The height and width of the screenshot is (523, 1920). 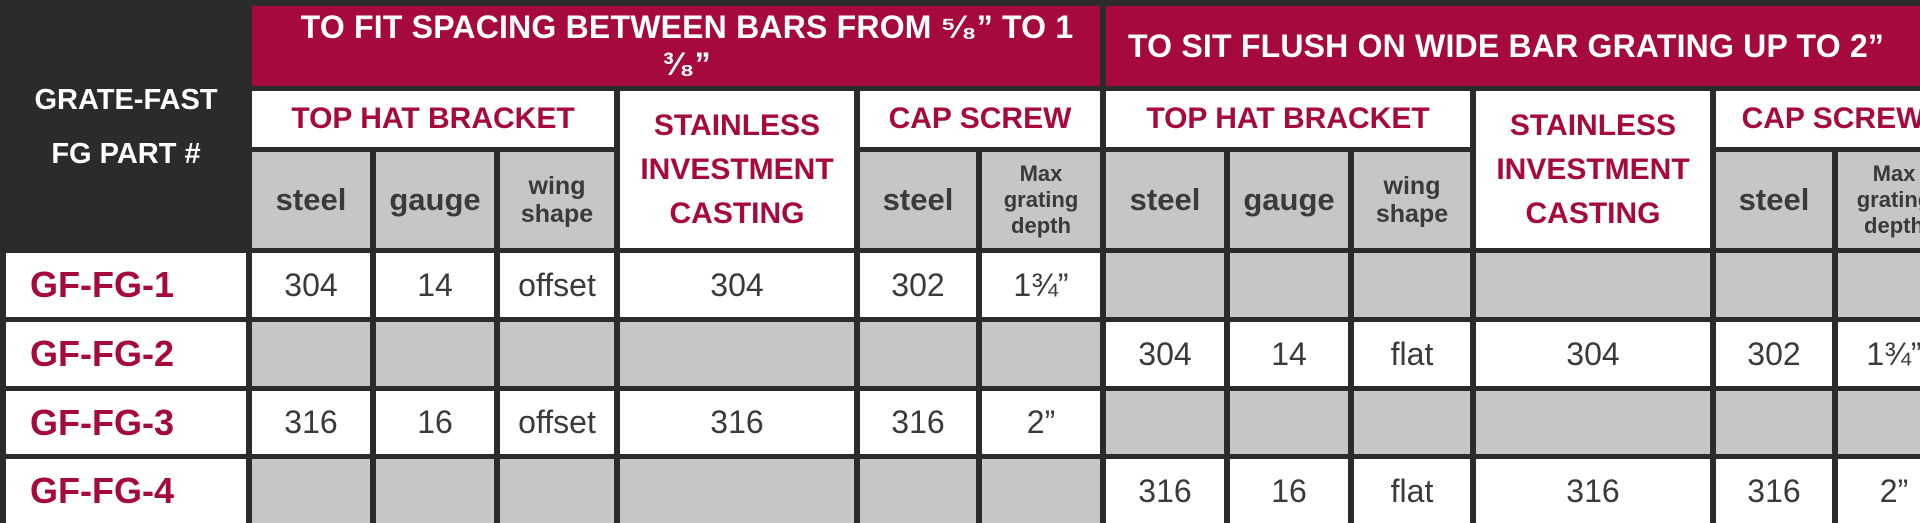 I want to click on part-number: GF-FG-4, so click(x=102, y=490).